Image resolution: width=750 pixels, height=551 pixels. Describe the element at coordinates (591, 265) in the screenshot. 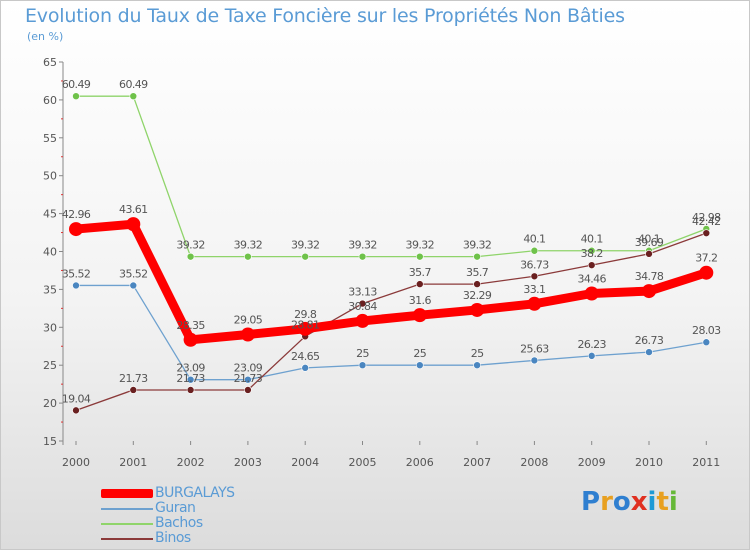

I see `point-binos-2009` at that location.